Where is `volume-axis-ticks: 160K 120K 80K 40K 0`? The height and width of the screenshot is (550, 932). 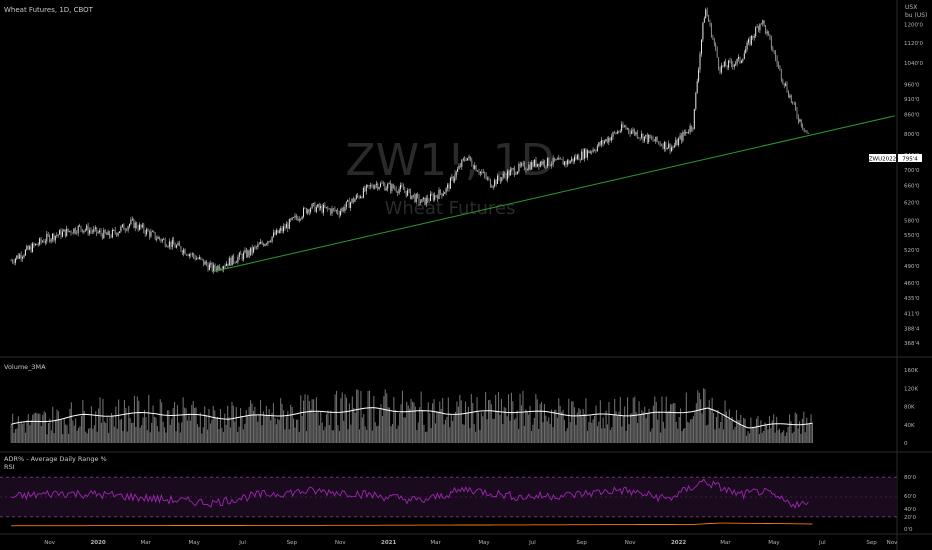
volume-axis-ticks: 160K 120K 80K 40K 0 is located at coordinates (911, 407).